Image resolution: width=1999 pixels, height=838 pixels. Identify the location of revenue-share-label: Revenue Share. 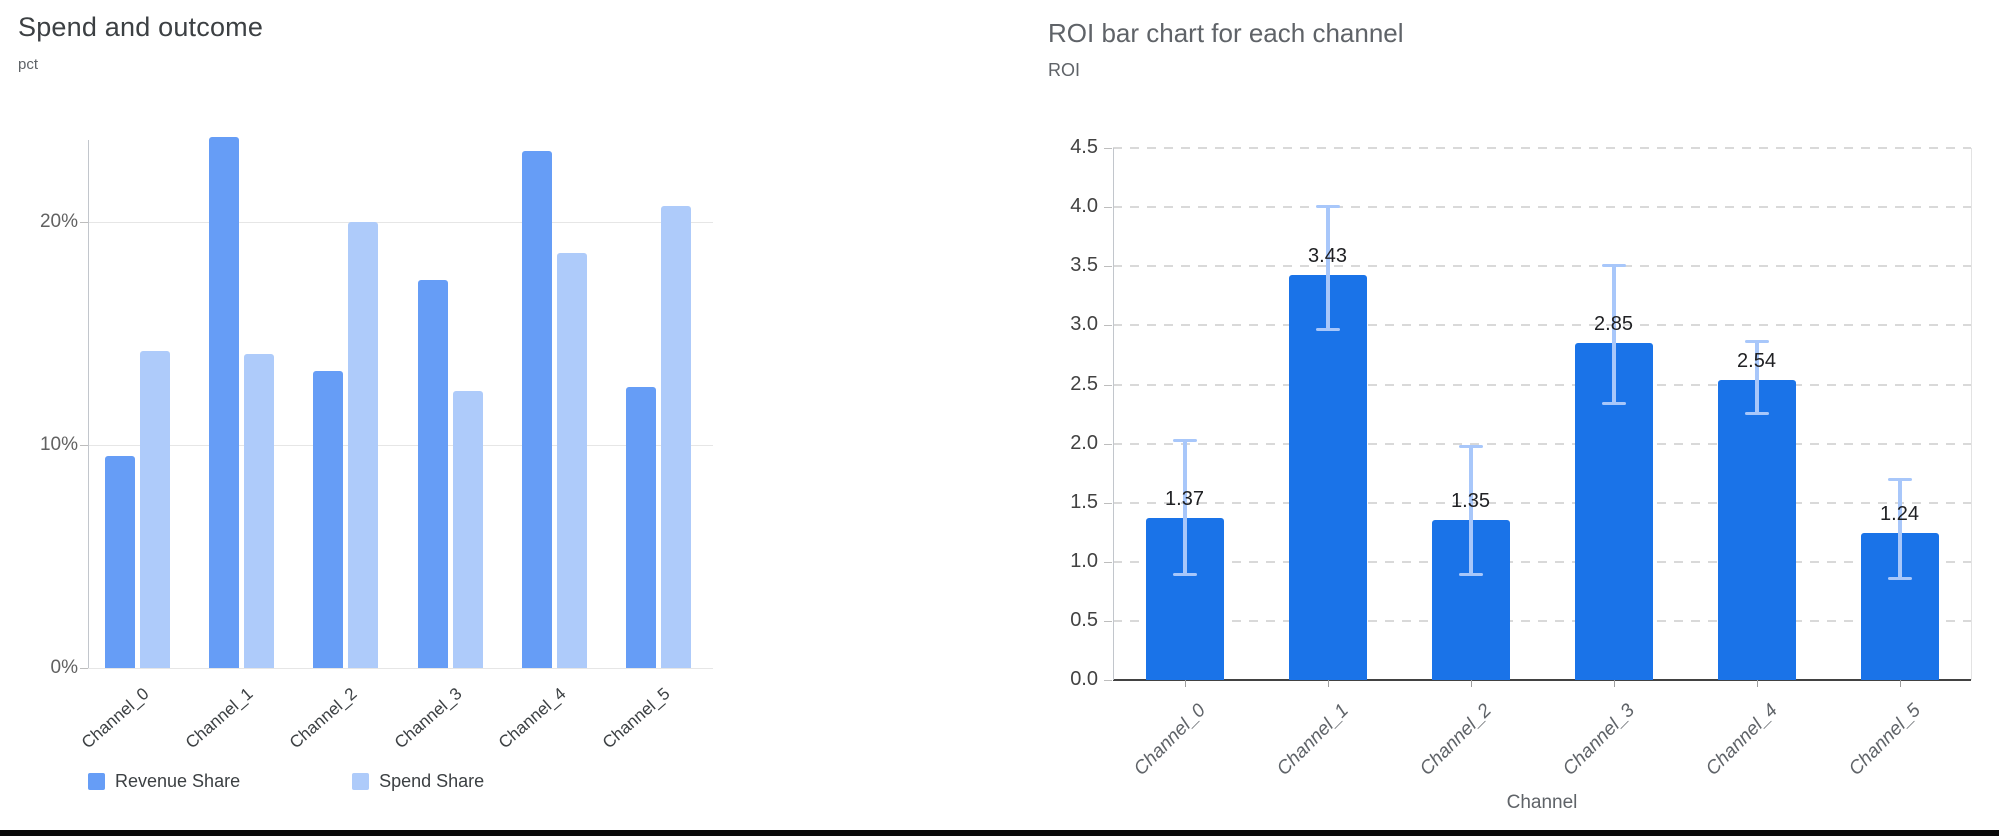
(178, 781).